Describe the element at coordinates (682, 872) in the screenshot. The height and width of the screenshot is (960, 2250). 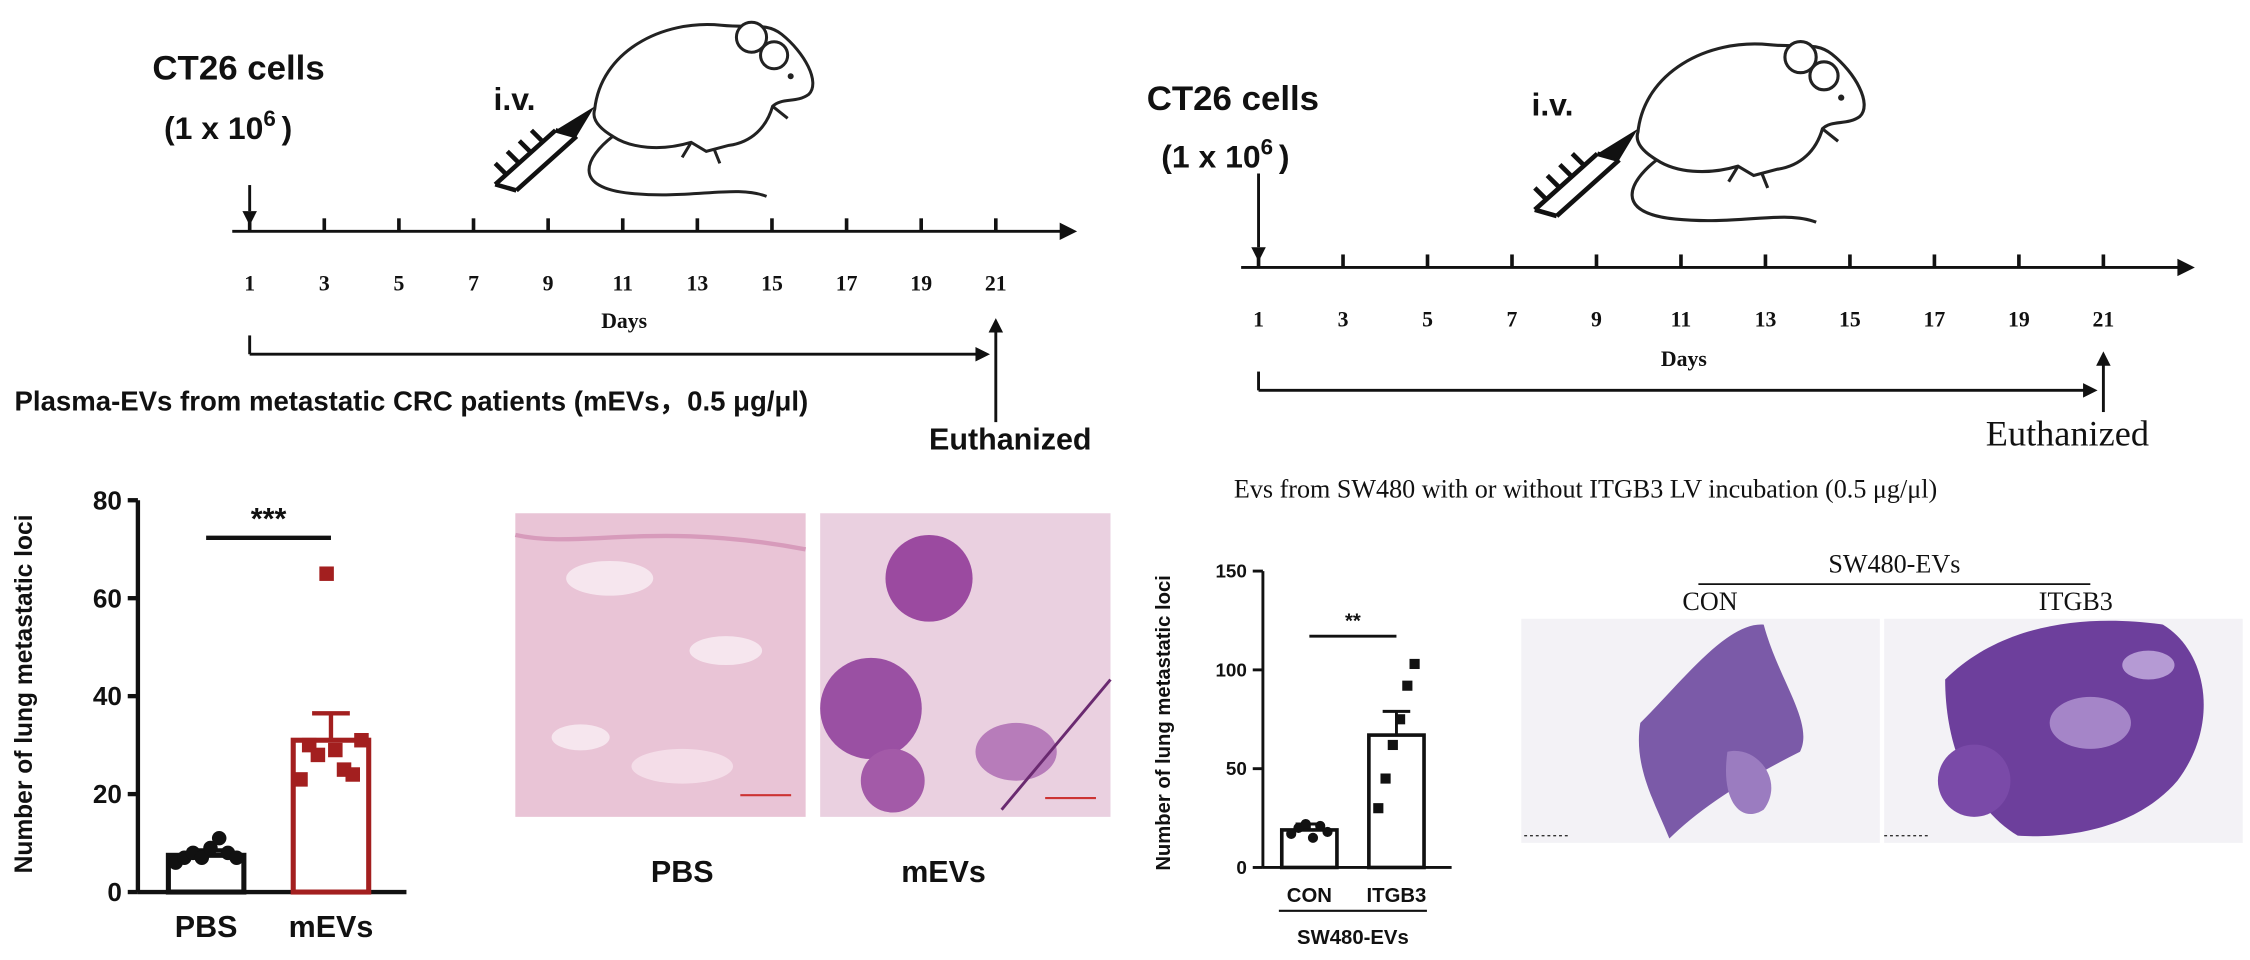
I see `image-label: PBS` at that location.